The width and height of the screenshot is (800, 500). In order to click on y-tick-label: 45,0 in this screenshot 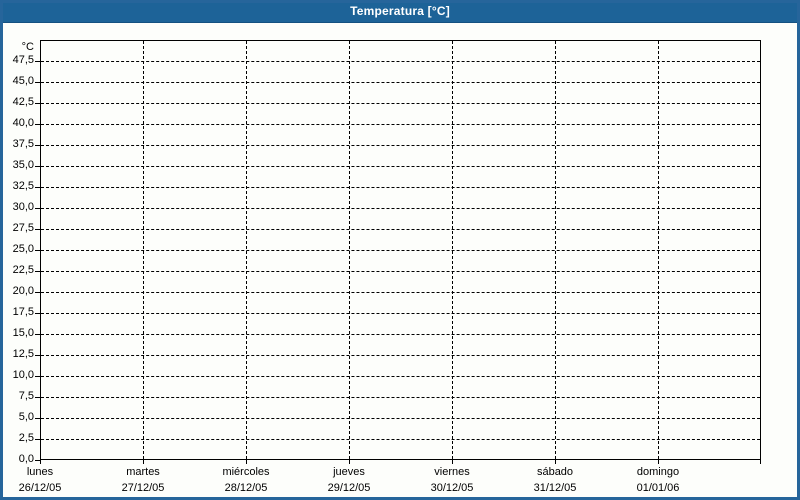, I will do `click(23, 81)`.